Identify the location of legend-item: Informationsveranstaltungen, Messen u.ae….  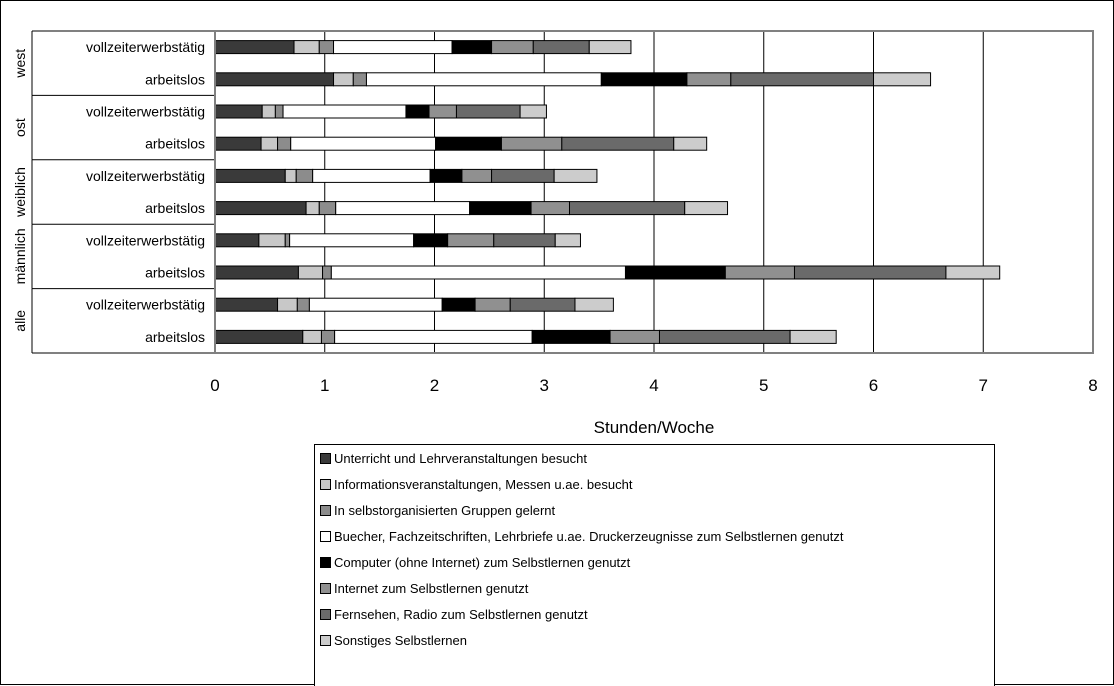
(476, 484).